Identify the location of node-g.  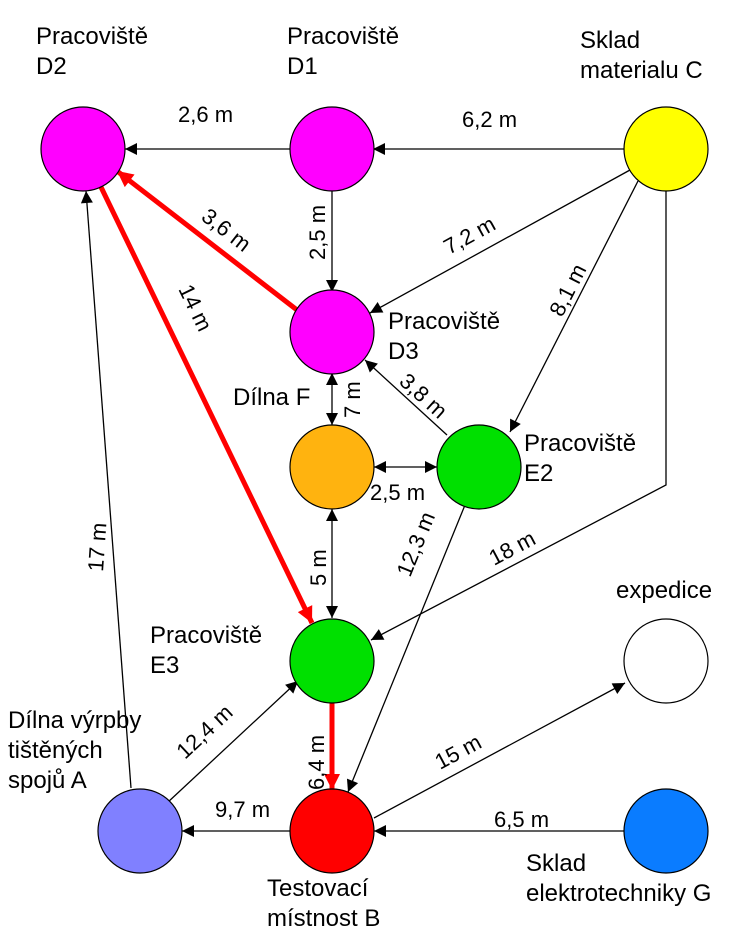
(666, 831).